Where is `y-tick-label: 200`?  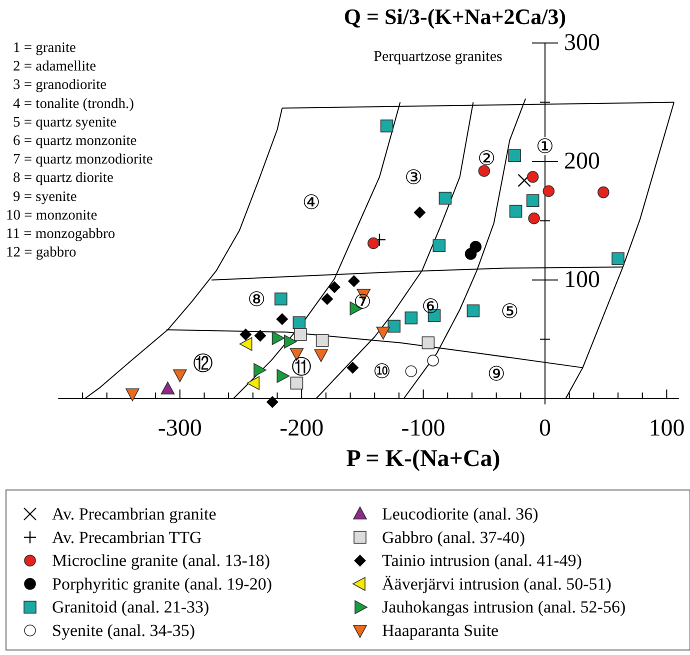
y-tick-label: 200 is located at coordinates (582, 161).